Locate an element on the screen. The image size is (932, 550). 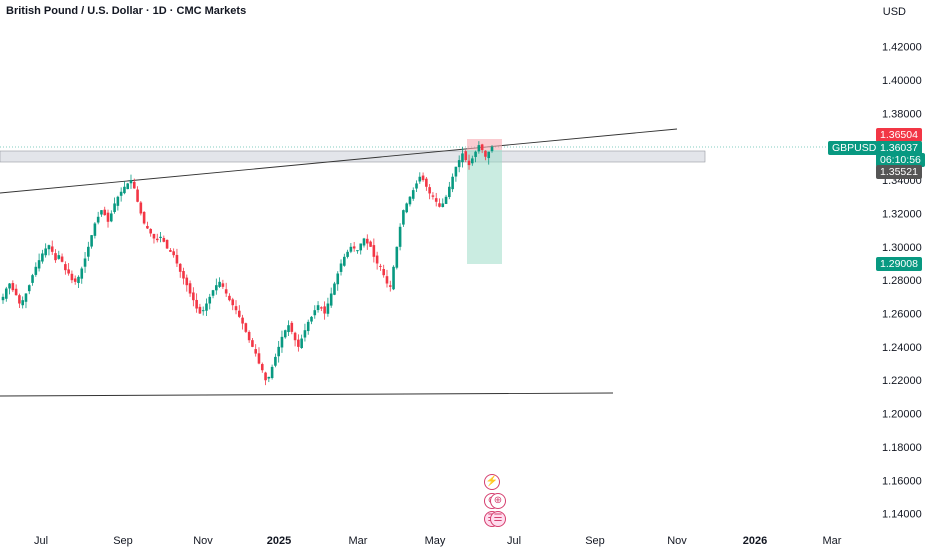
x-tick-label: Nov is located at coordinates (677, 541).